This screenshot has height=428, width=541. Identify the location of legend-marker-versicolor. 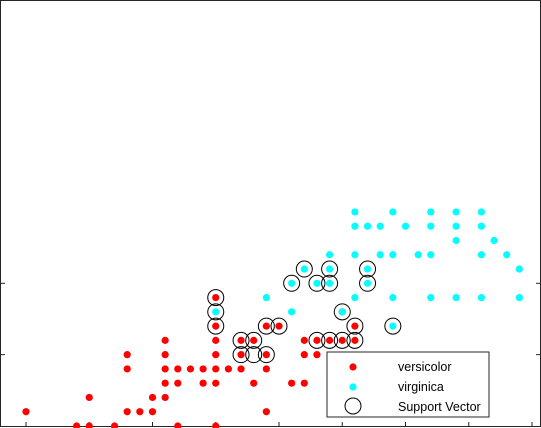
(353, 367).